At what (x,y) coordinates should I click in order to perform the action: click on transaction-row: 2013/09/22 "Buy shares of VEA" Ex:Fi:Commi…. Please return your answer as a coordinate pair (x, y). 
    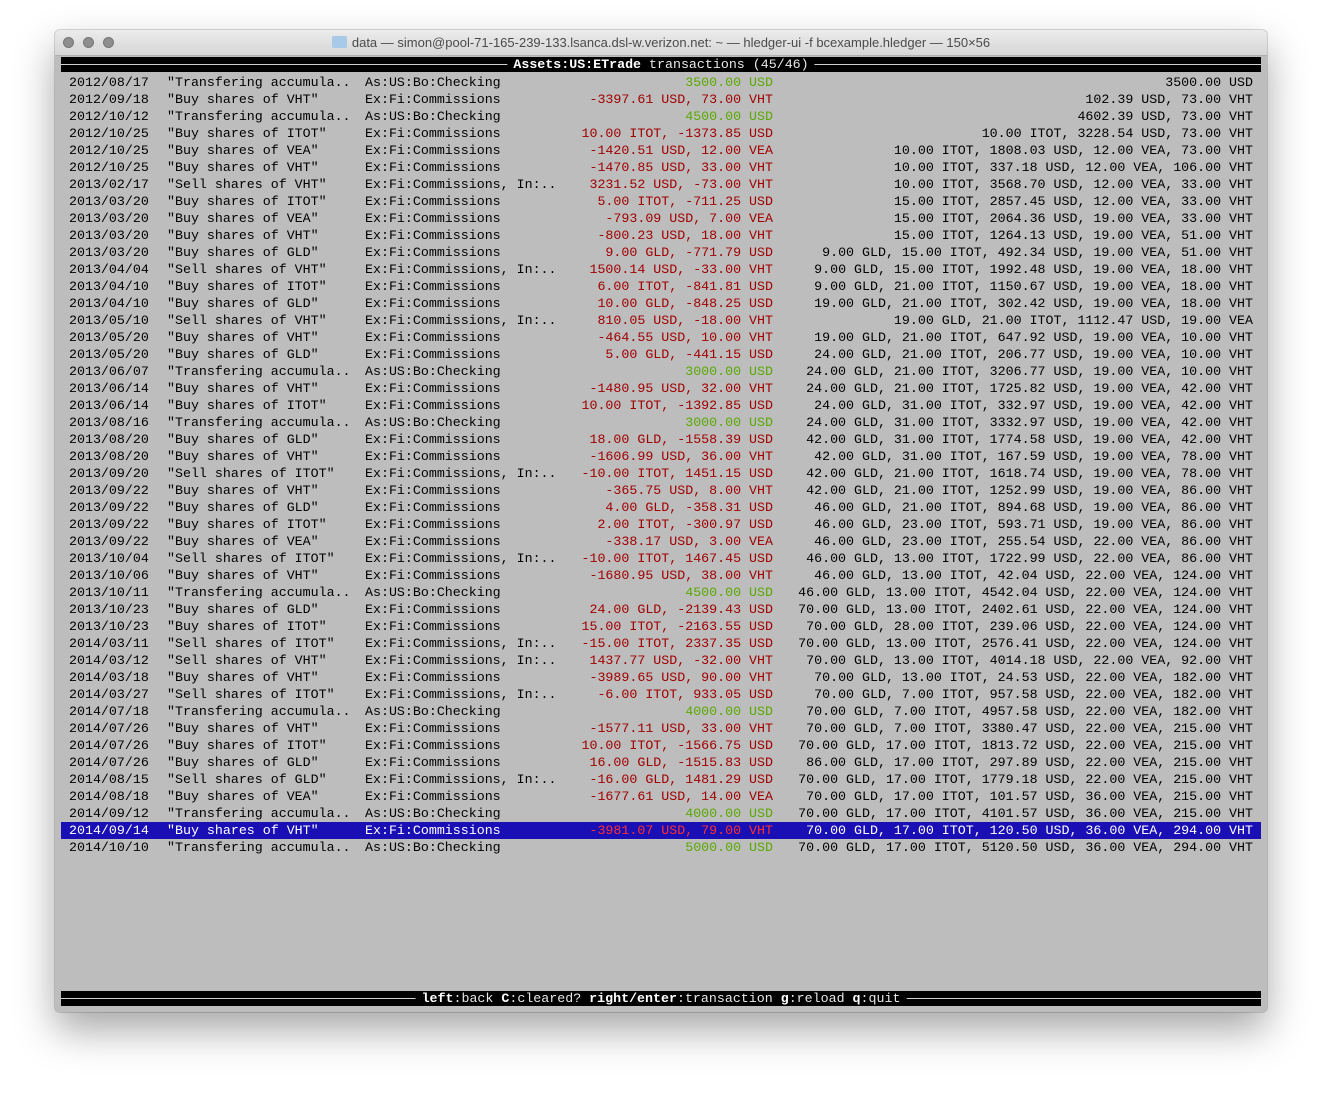
    Looking at the image, I should click on (661, 541).